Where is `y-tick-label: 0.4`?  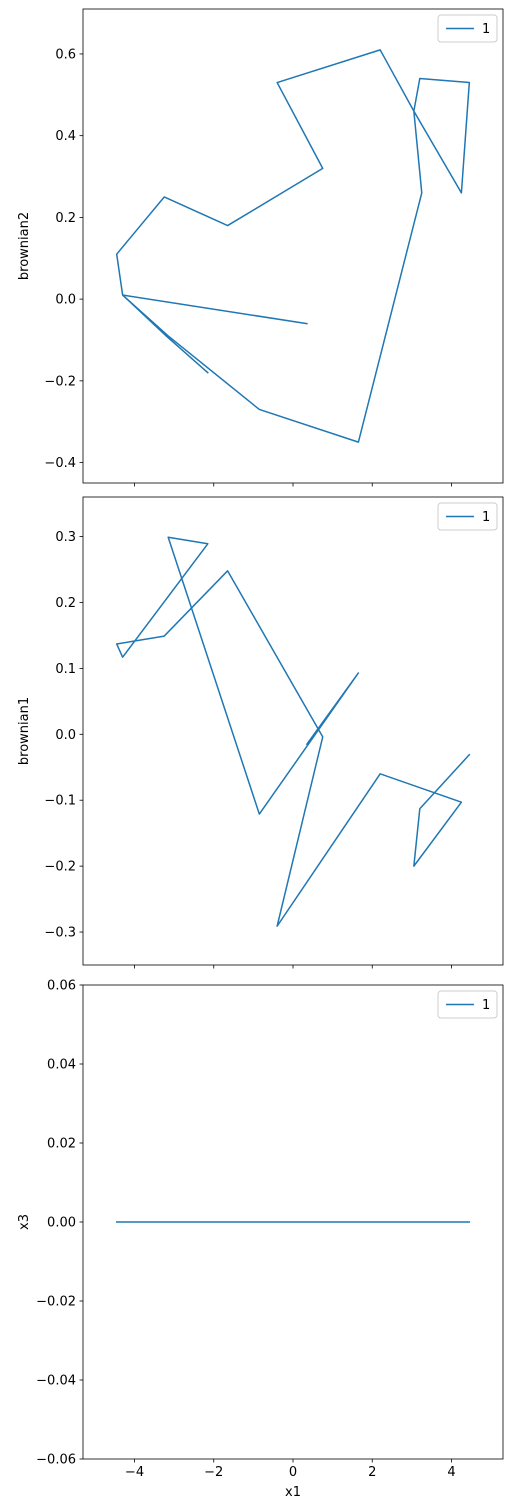 y-tick-label: 0.4 is located at coordinates (65, 136).